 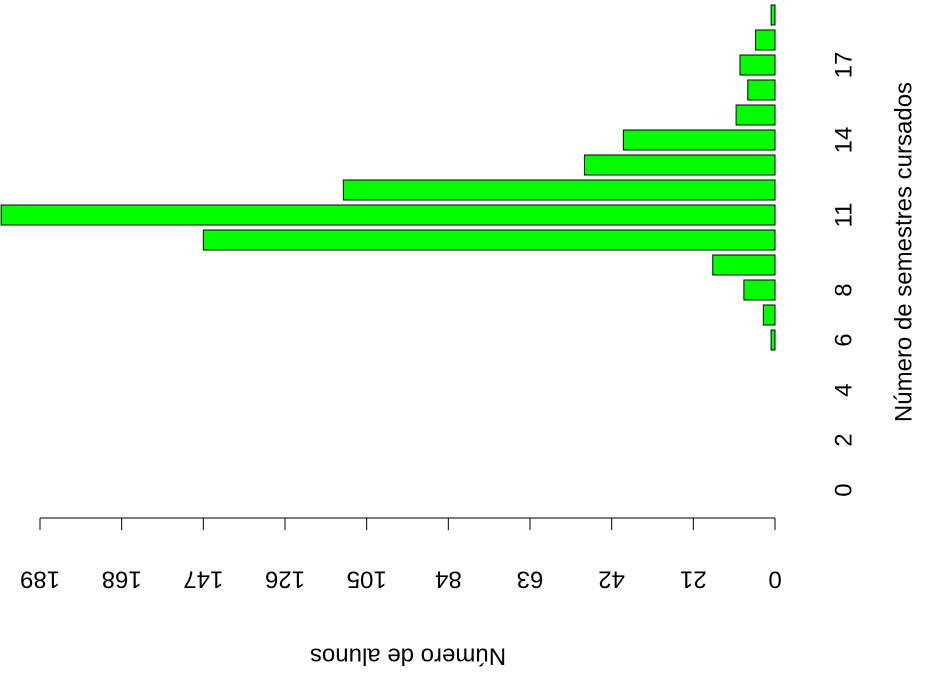 I want to click on x-tick-label: 21, so click(x=693, y=579).